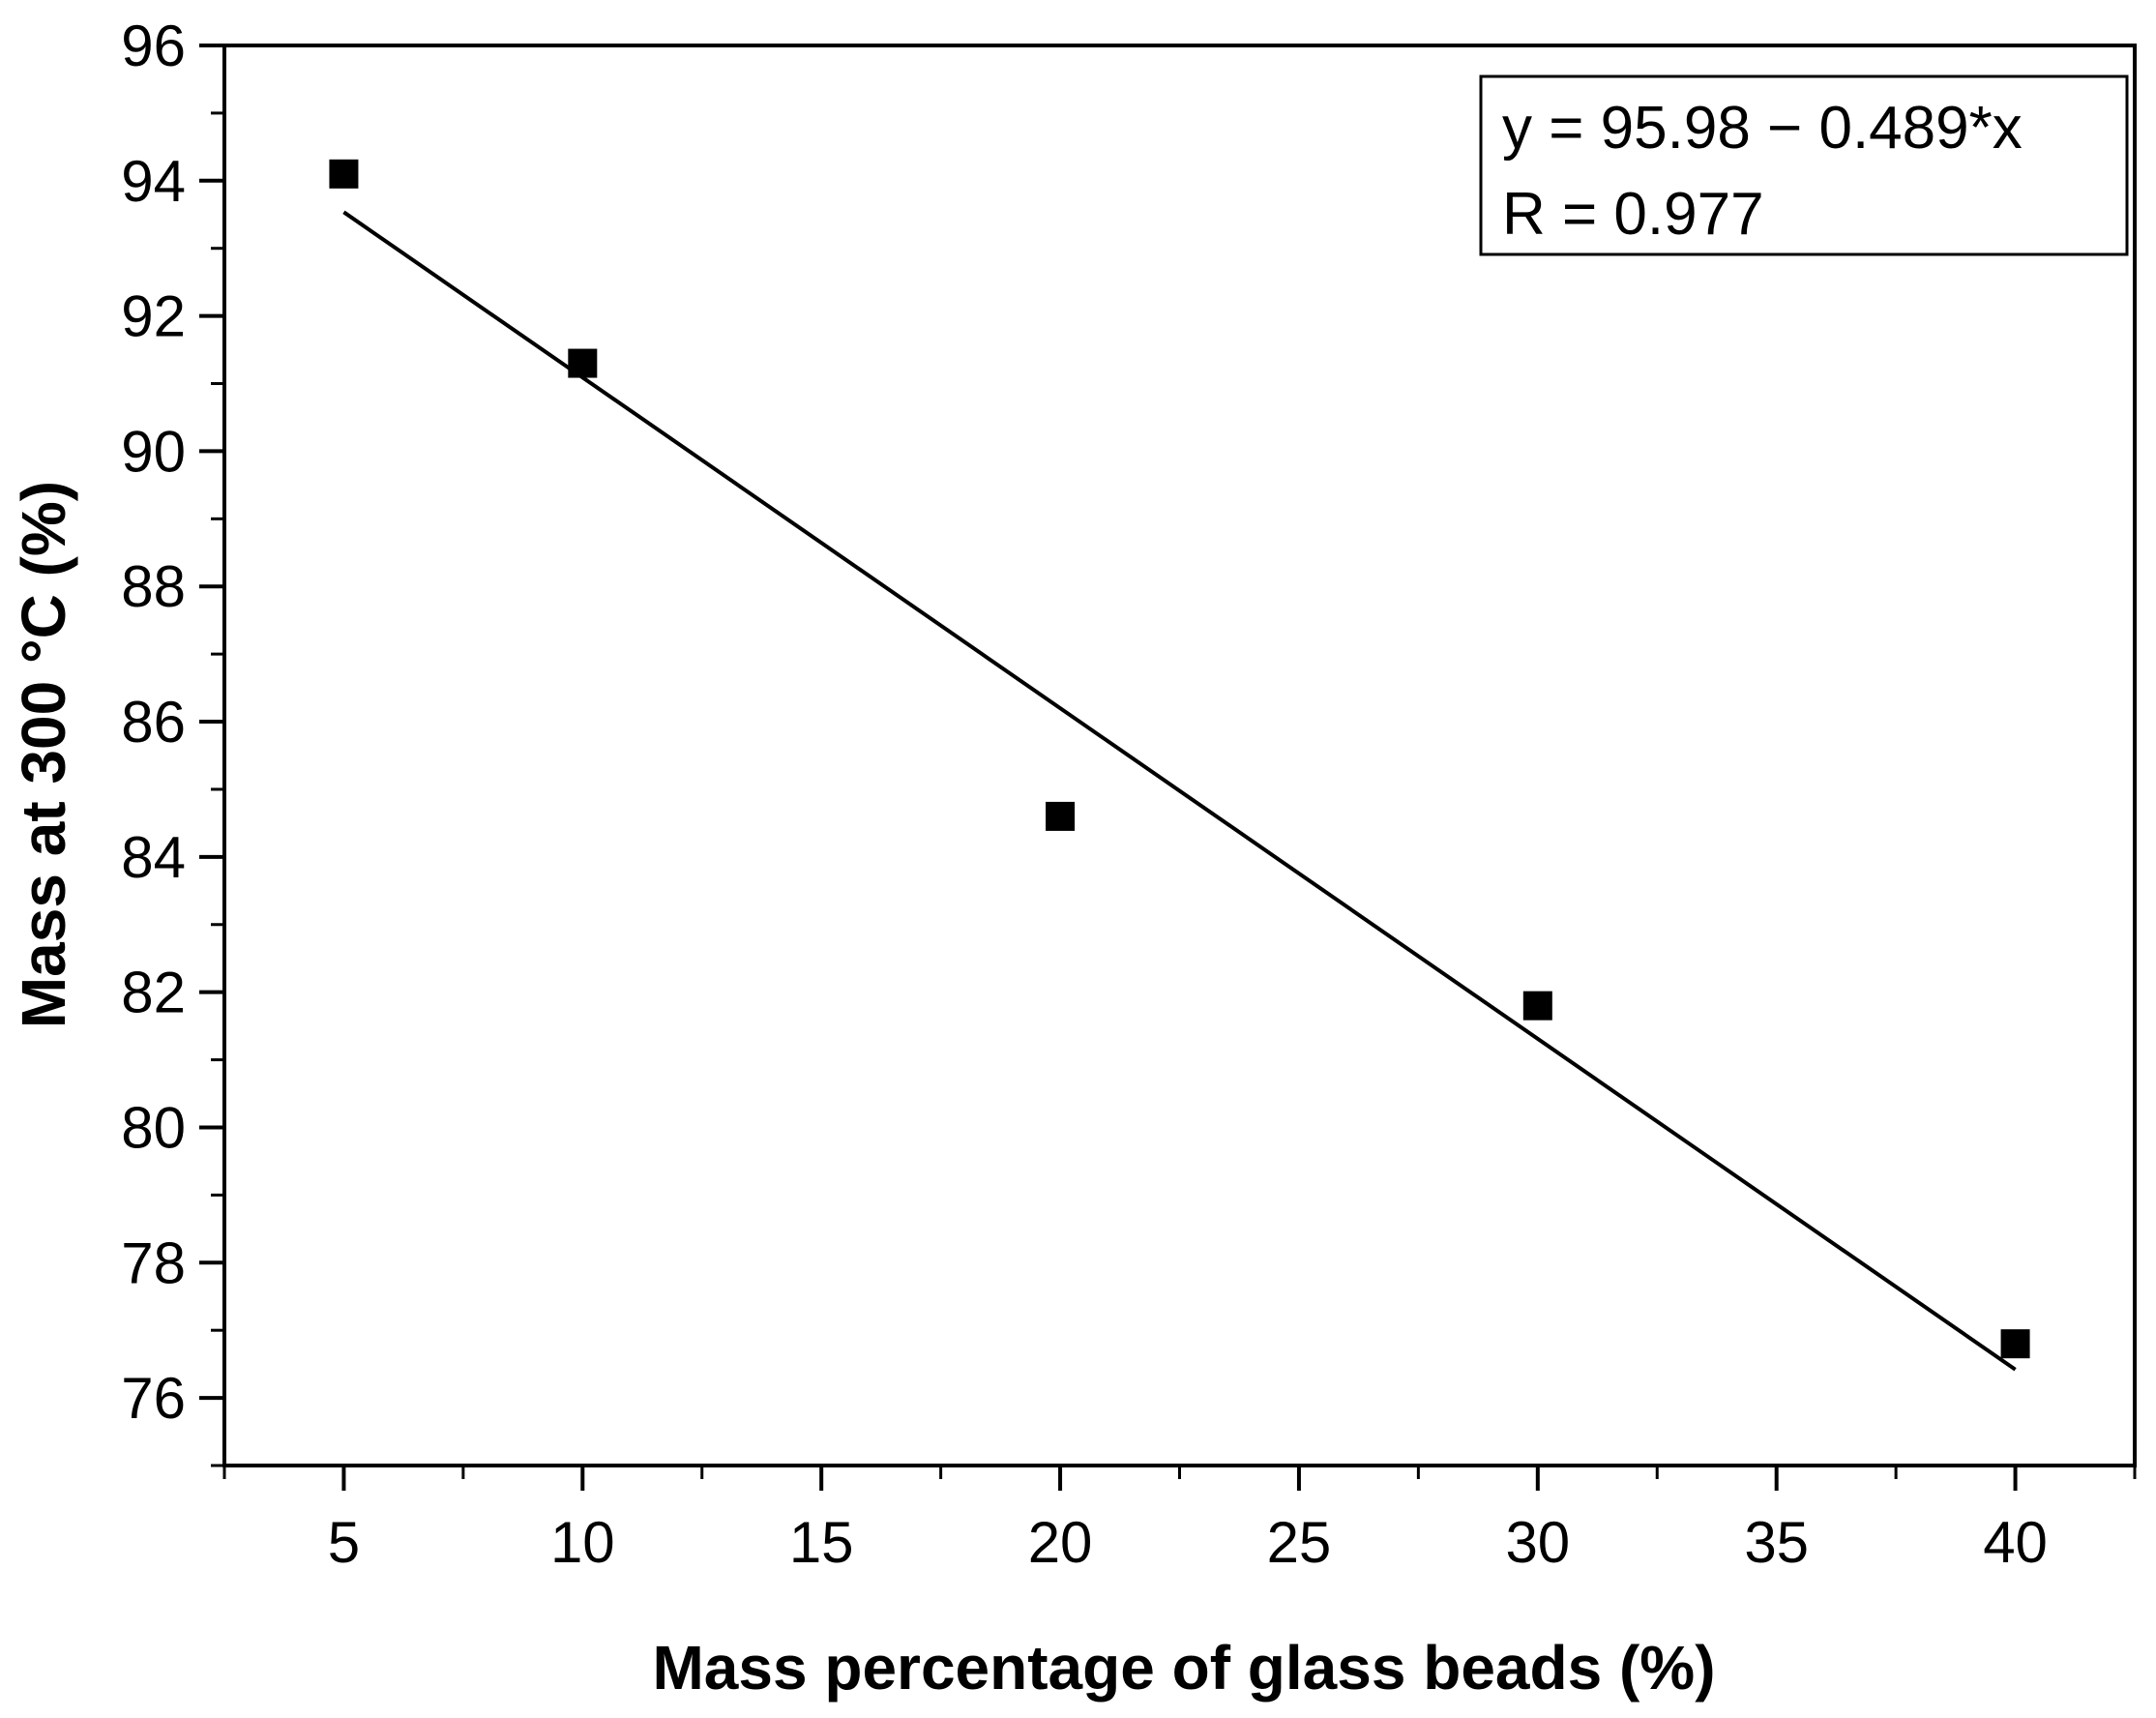 The height and width of the screenshot is (1718, 2156). I want to click on x-tick-label: 30, so click(1537, 1542).